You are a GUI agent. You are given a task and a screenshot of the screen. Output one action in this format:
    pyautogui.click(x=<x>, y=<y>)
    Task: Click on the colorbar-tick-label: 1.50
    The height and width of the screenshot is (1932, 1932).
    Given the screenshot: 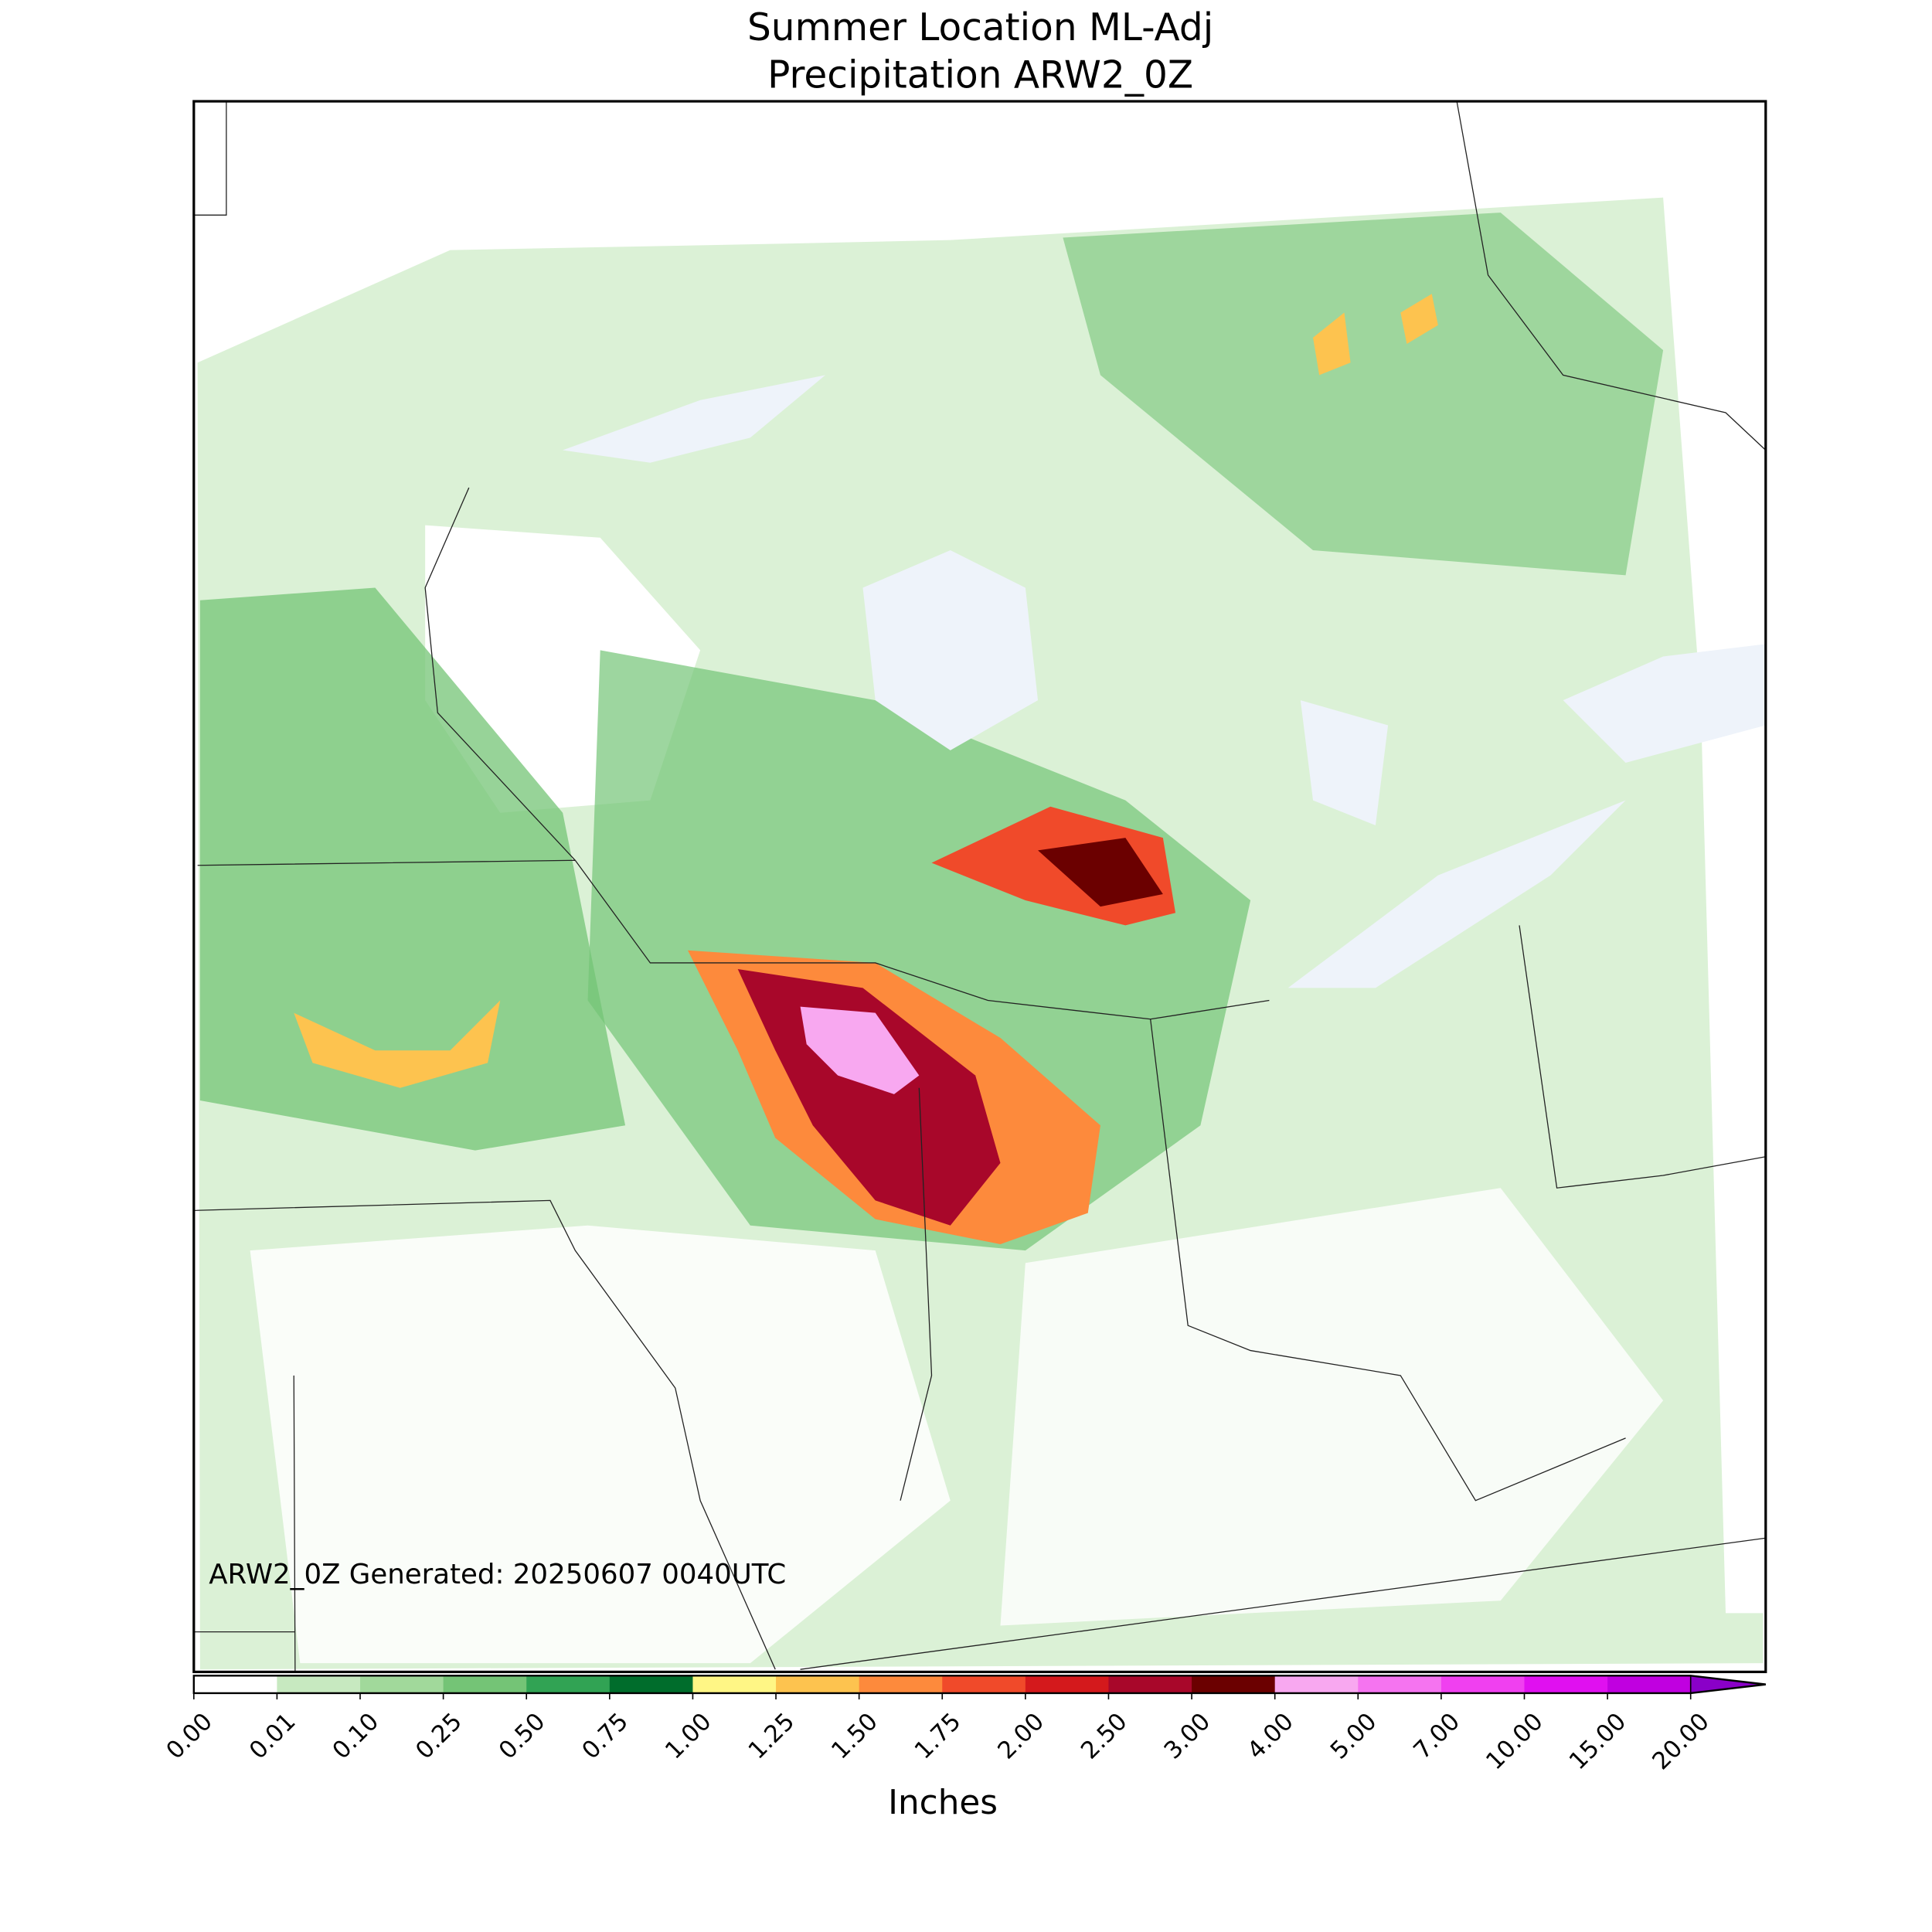 What is the action you would take?
    pyautogui.click(x=855, y=1737)
    